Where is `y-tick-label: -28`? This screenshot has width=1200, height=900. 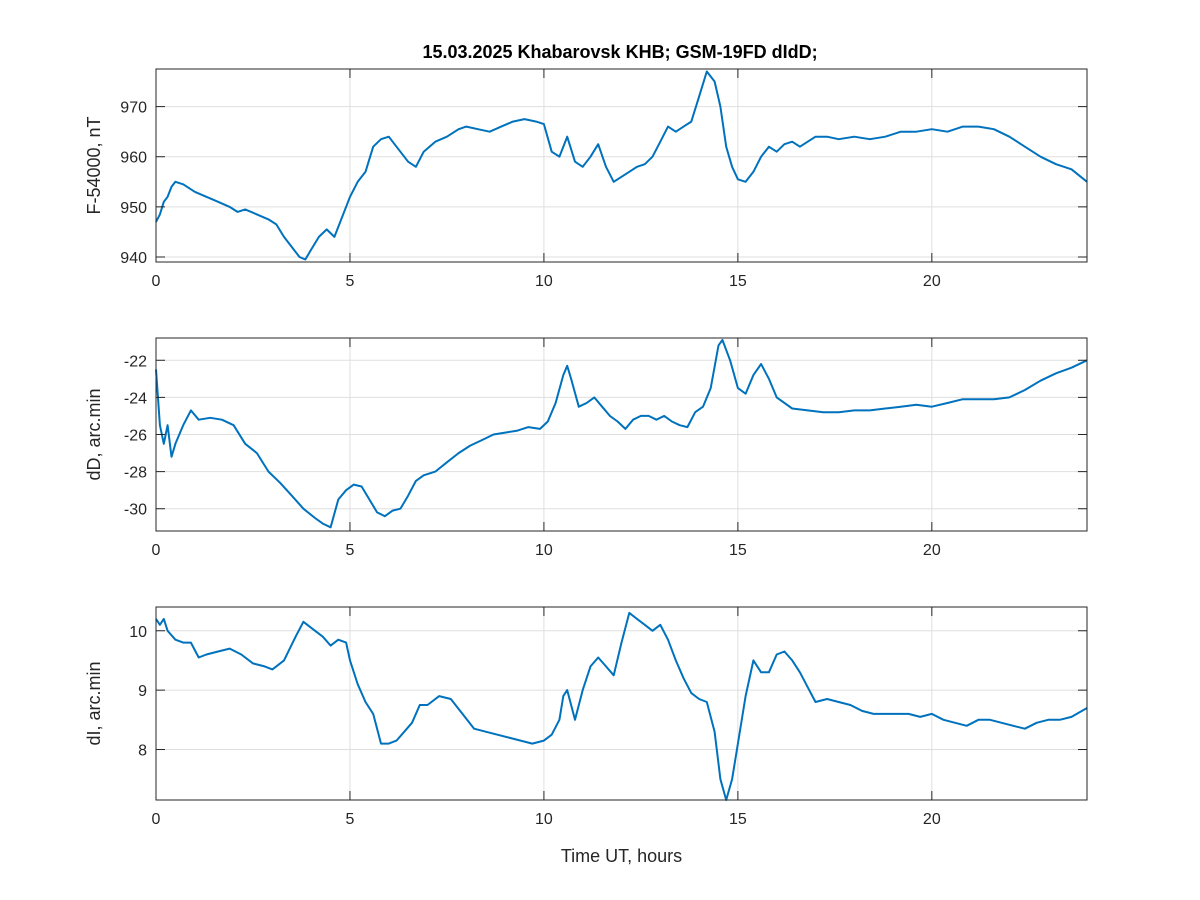
y-tick-label: -28 is located at coordinates (135, 473).